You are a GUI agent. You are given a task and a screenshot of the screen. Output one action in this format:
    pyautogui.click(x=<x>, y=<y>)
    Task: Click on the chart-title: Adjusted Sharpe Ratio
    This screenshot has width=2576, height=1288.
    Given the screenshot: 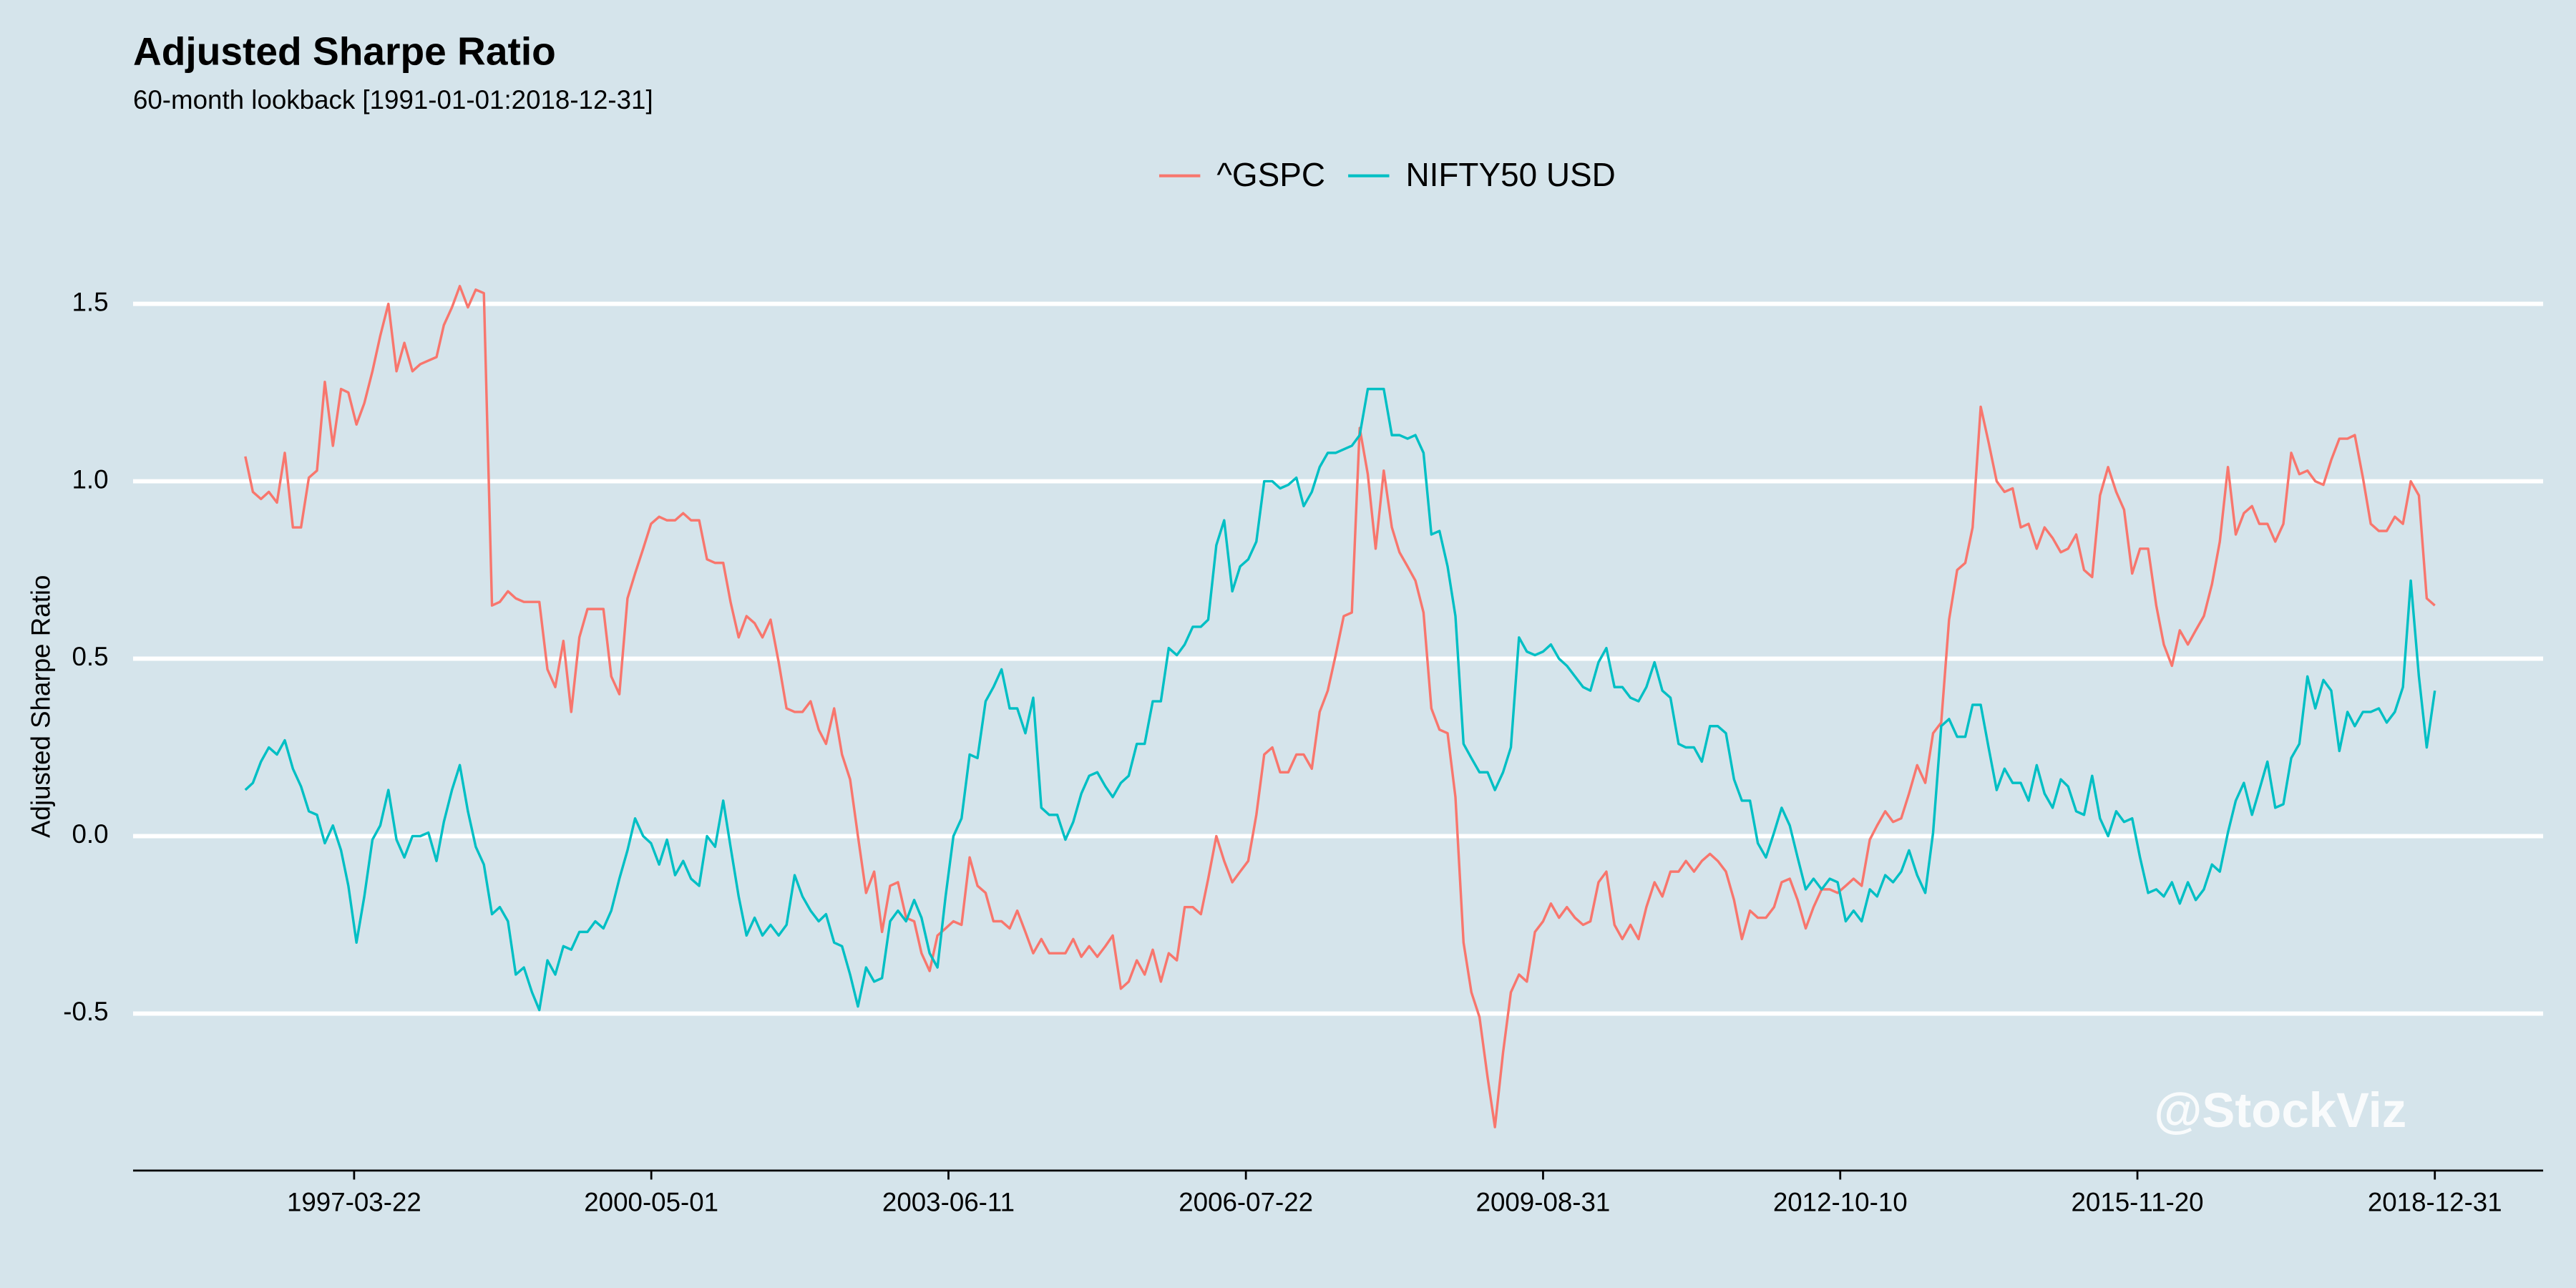 What is the action you would take?
    pyautogui.click(x=344, y=51)
    